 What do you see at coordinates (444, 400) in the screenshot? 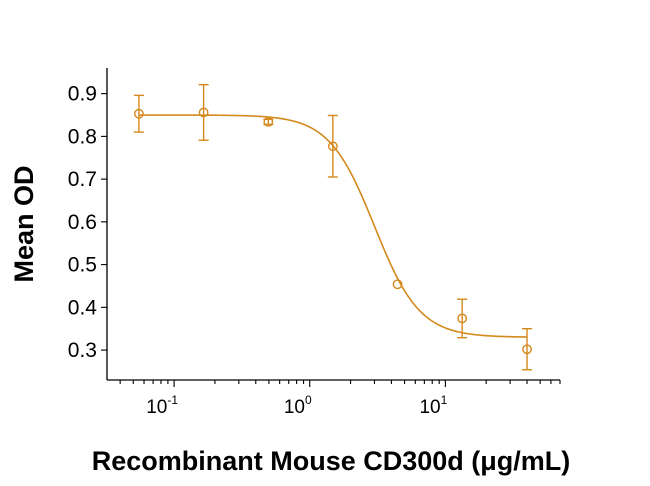
I see `x-tick-label-exponent: 1` at bounding box center [444, 400].